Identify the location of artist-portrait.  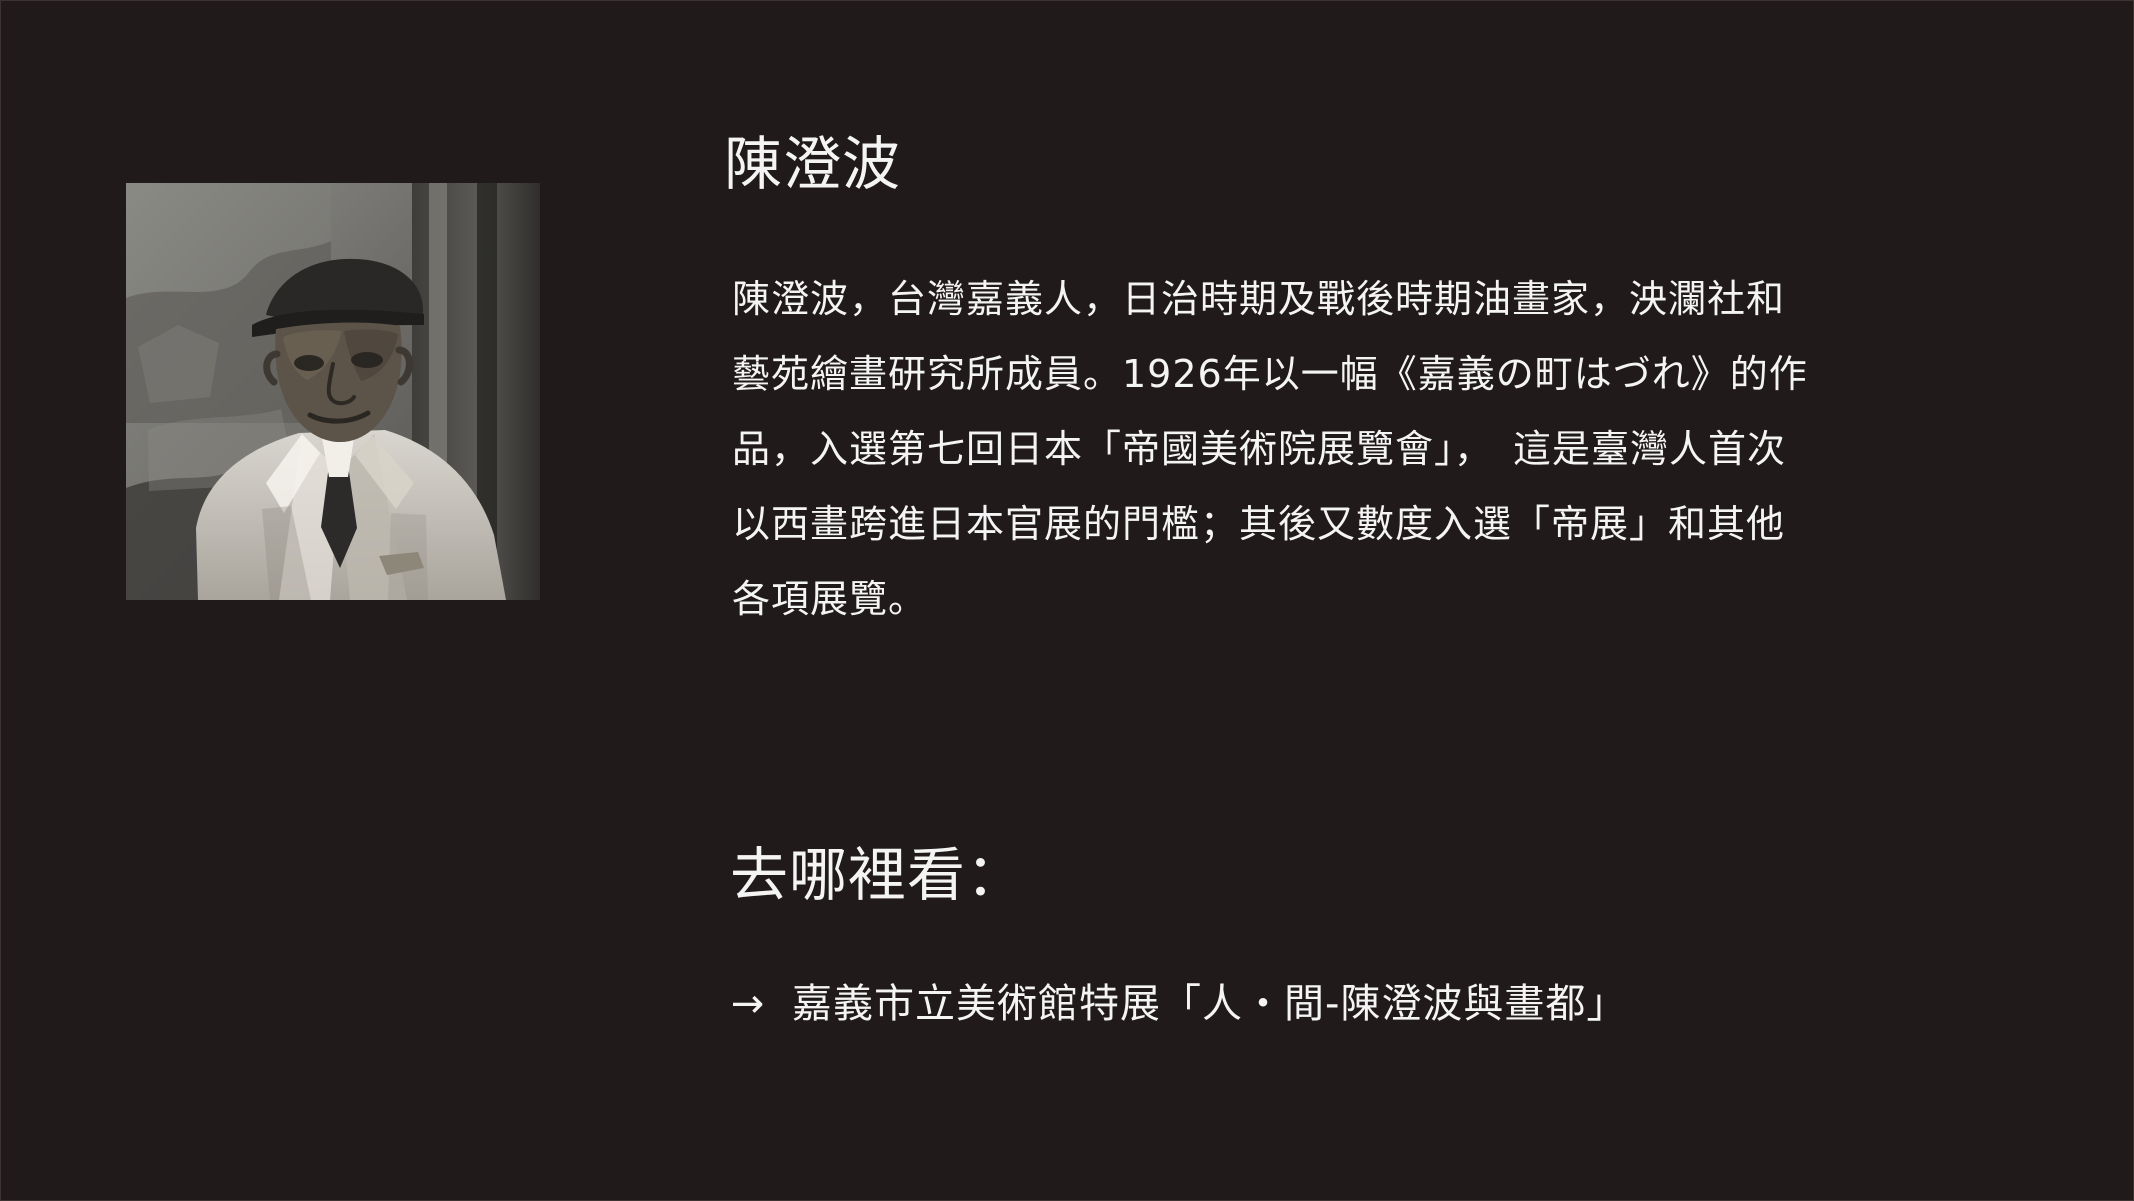
(333, 391).